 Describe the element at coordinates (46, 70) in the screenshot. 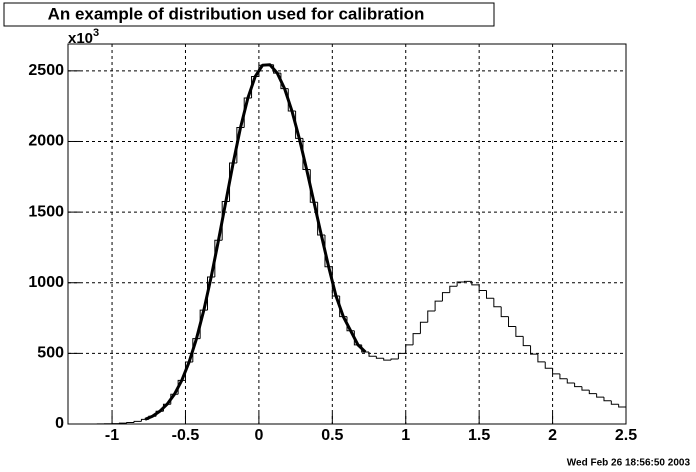

I see `y-tick-label: 2500` at that location.